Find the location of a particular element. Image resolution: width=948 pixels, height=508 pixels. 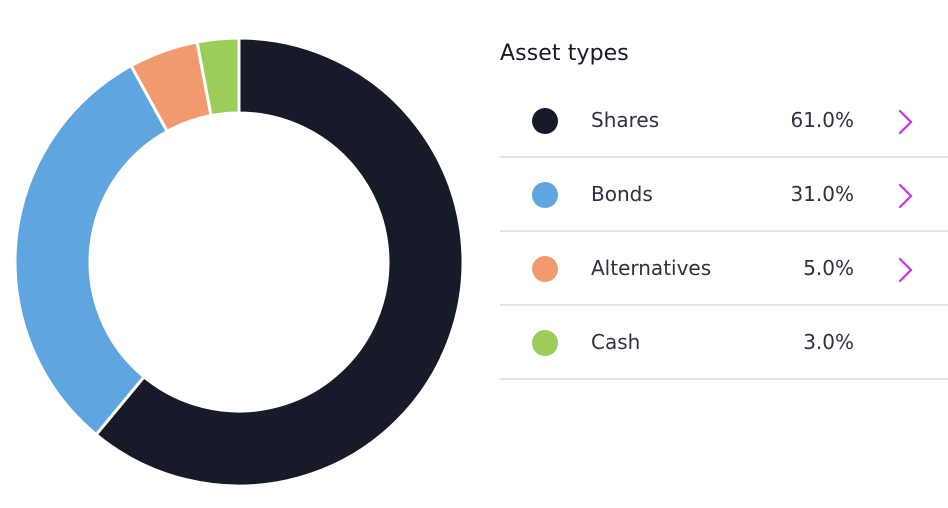

legend-row-alternatives: Alternatives 5.0% is located at coordinates (724, 269).